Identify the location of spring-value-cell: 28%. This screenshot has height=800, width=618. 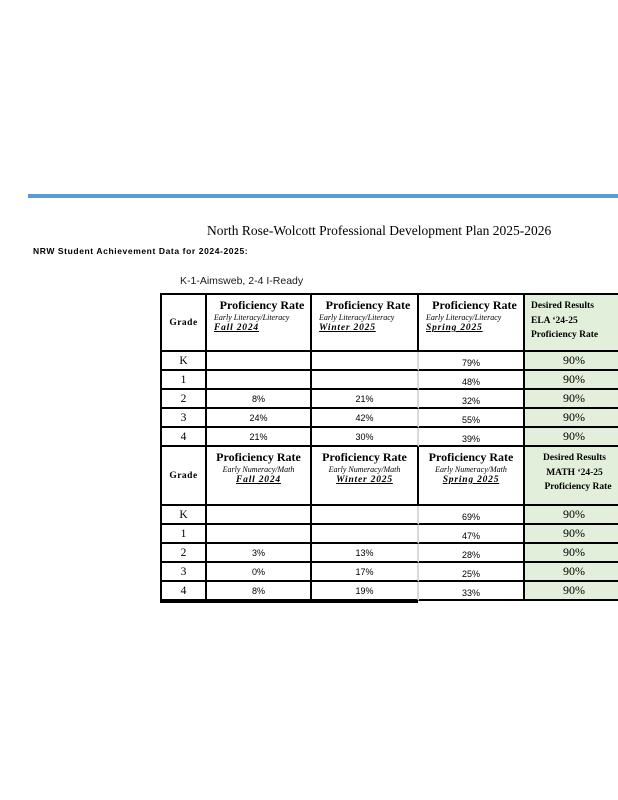
(472, 553).